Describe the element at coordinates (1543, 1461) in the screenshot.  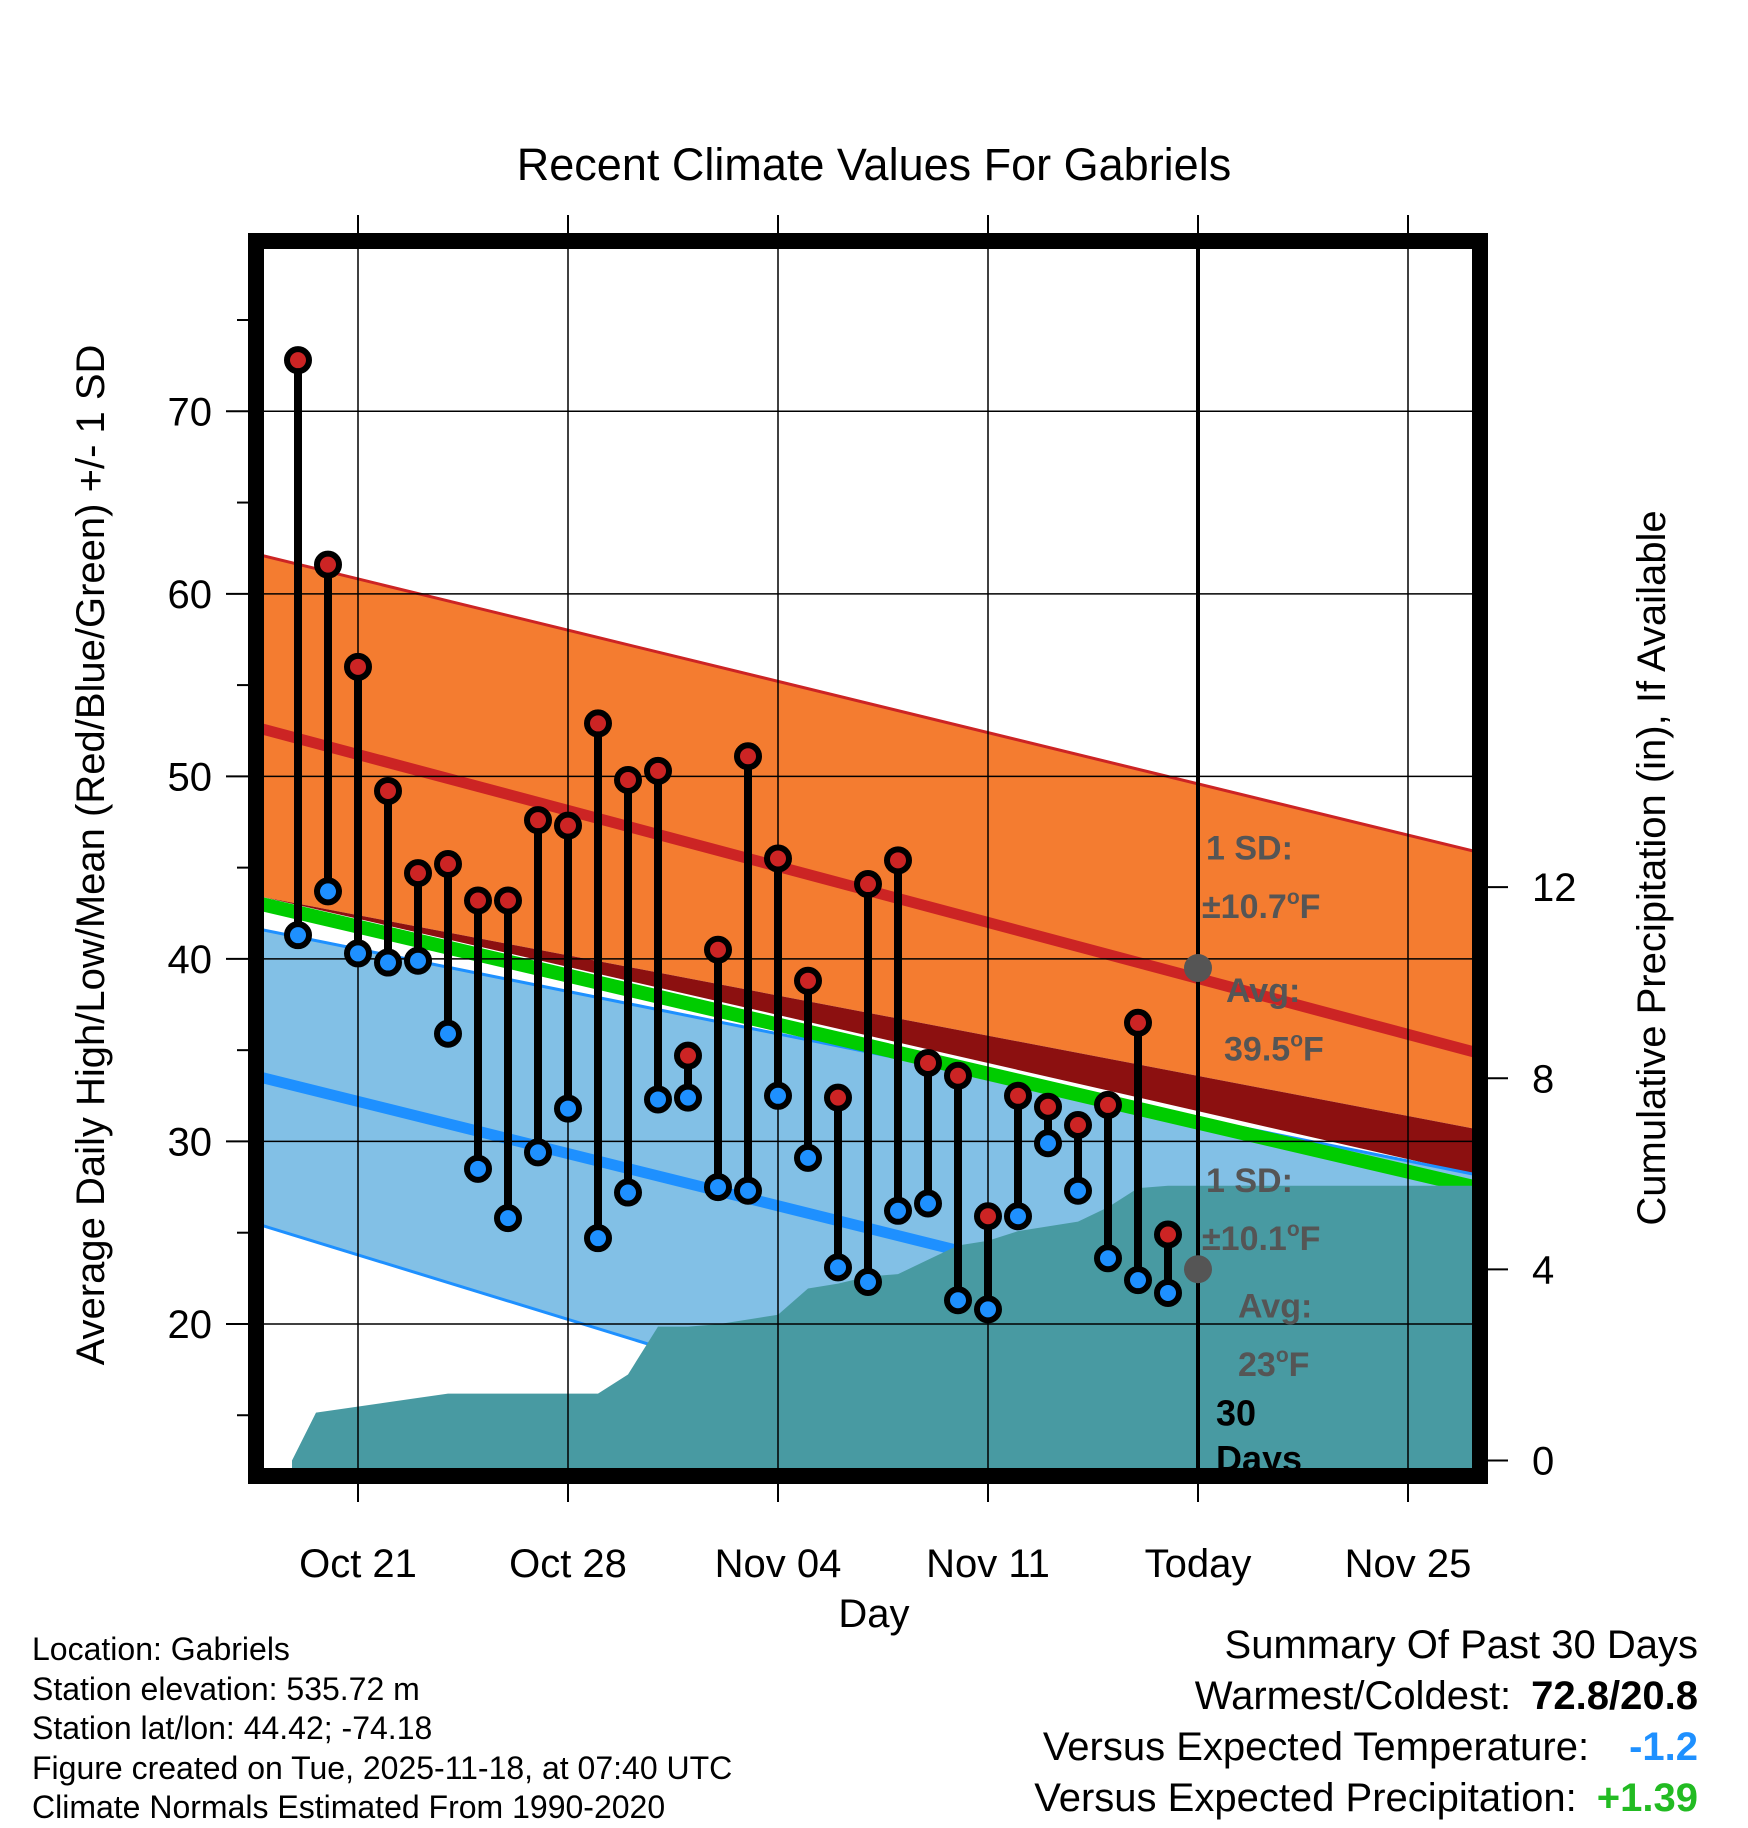
I see `y2-tick-label: 0` at that location.